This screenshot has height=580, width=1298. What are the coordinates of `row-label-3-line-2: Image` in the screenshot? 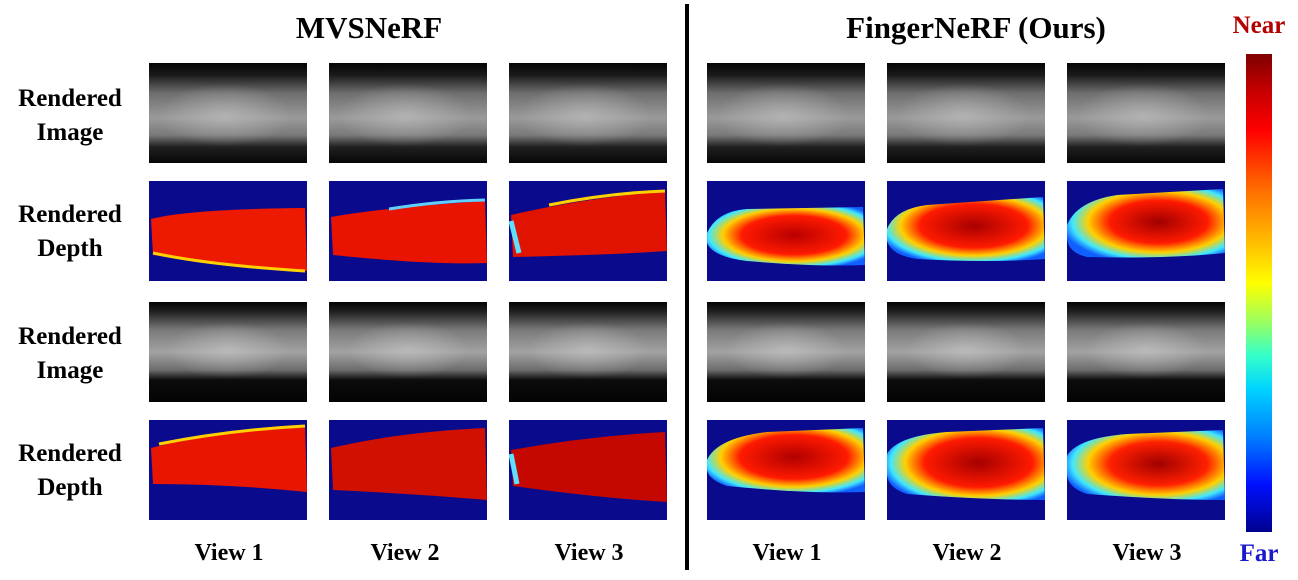 It's located at (70, 370).